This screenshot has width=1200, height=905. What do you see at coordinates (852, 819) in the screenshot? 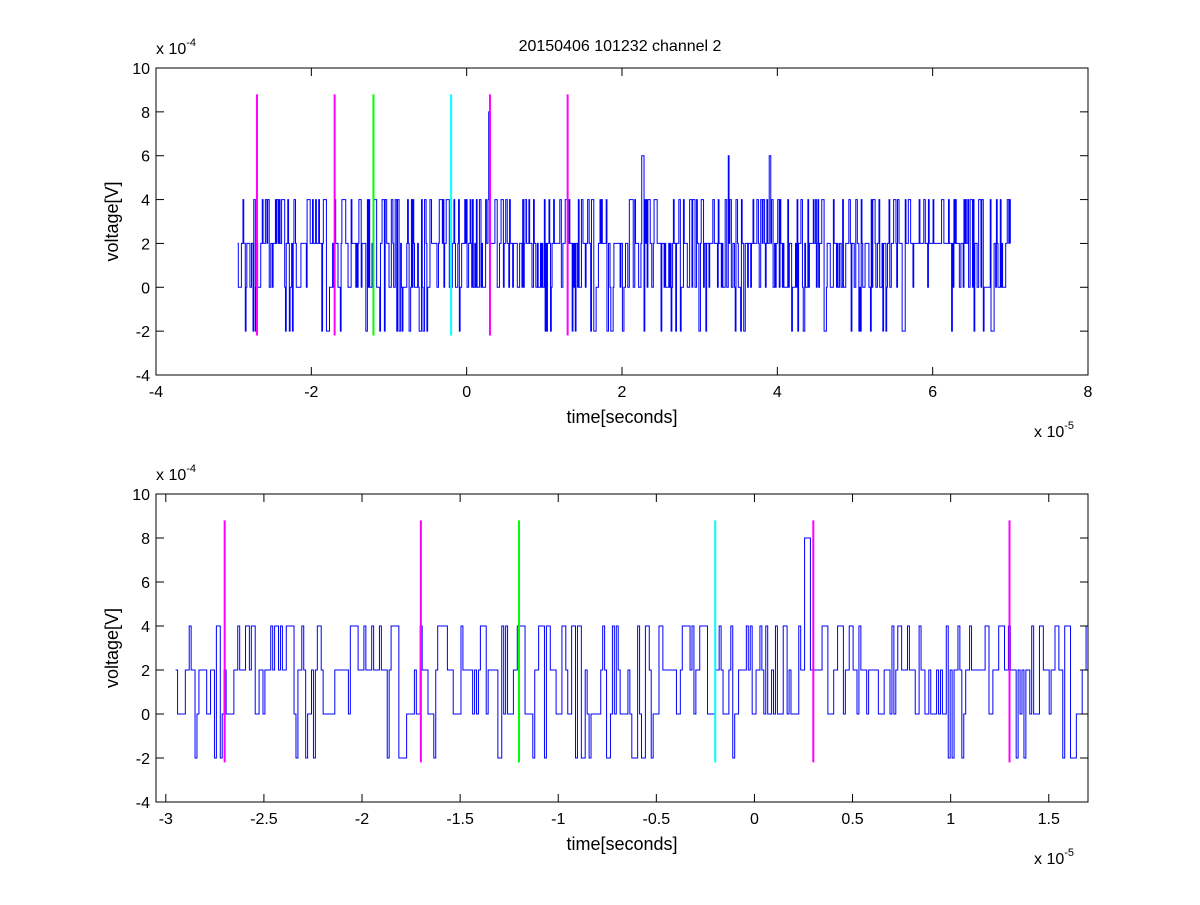
I see `x-tick-label: 0.5` at bounding box center [852, 819].